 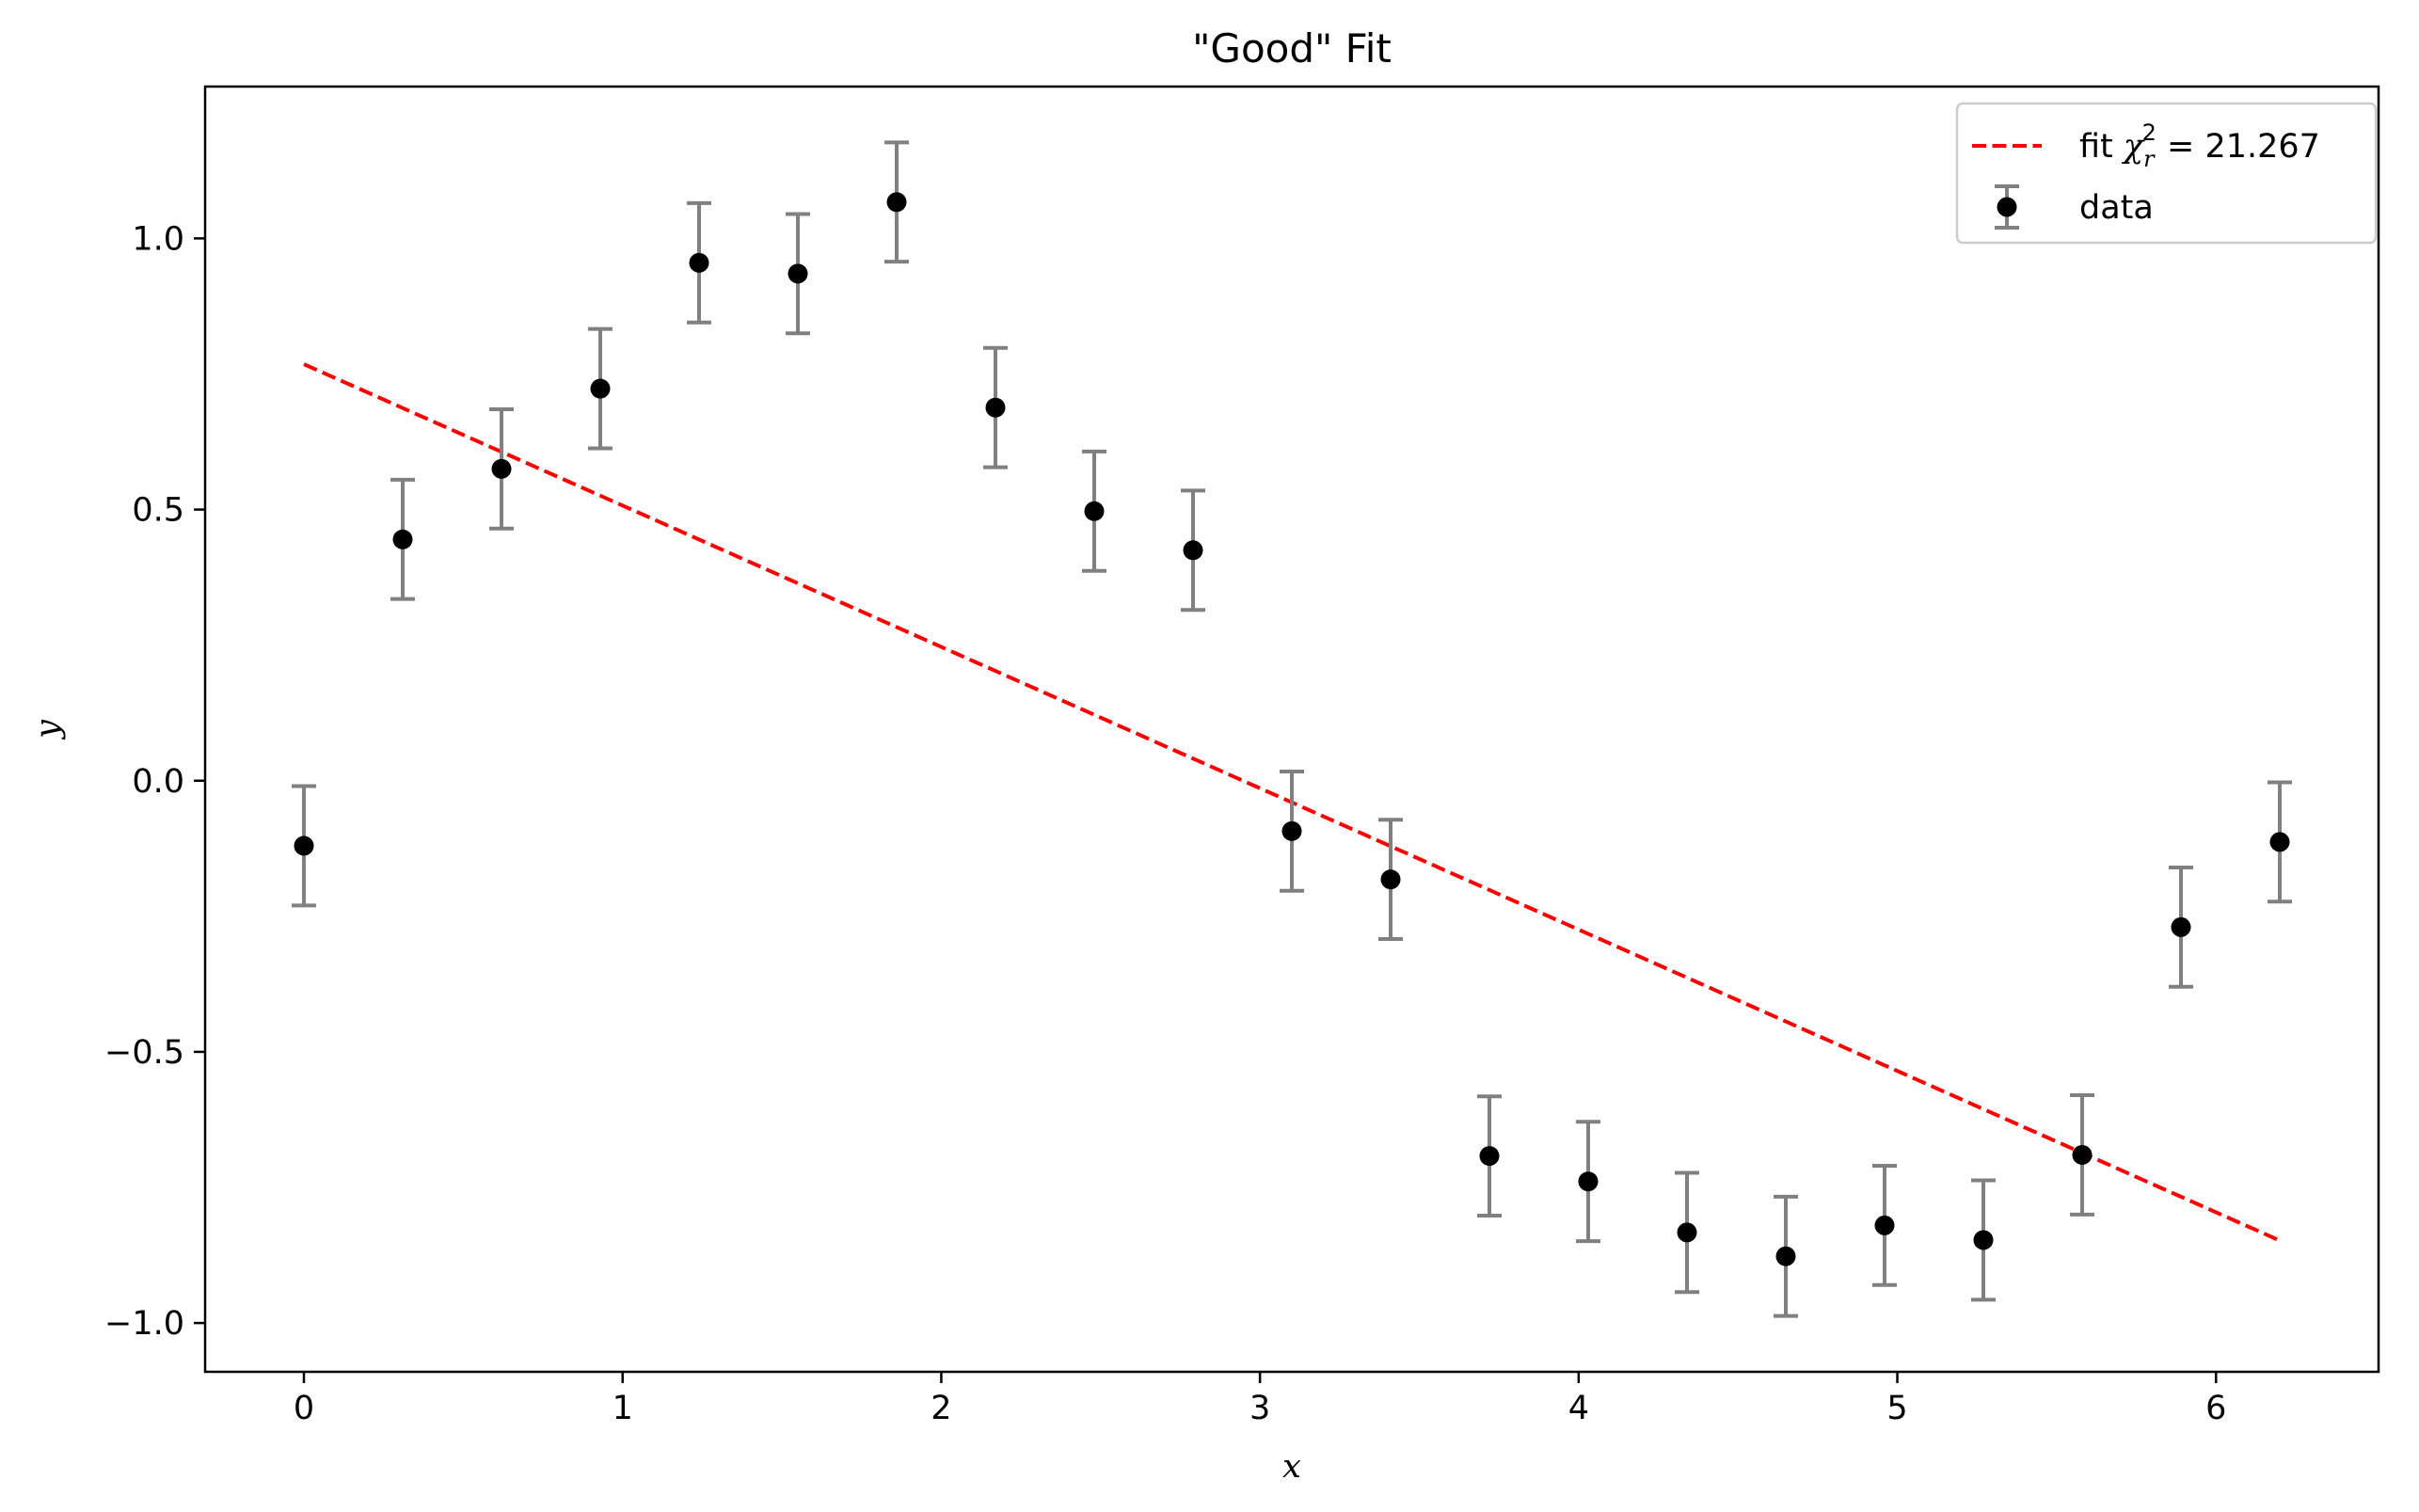 What do you see at coordinates (158, 239) in the screenshot?
I see `y-tick-label: 1.0` at bounding box center [158, 239].